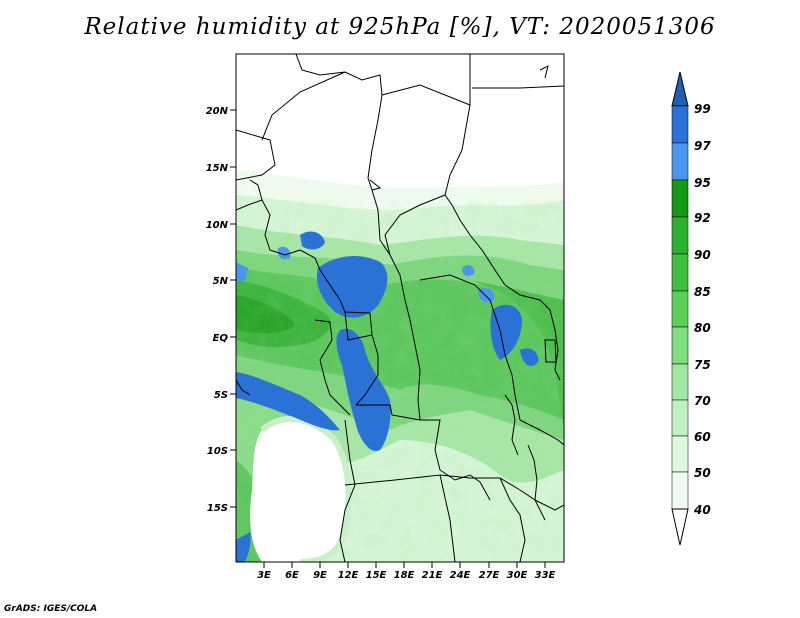 Image resolution: width=800 pixels, height=618 pixels. What do you see at coordinates (217, 168) in the screenshot?
I see `lat-tick-label: 15N` at bounding box center [217, 168].